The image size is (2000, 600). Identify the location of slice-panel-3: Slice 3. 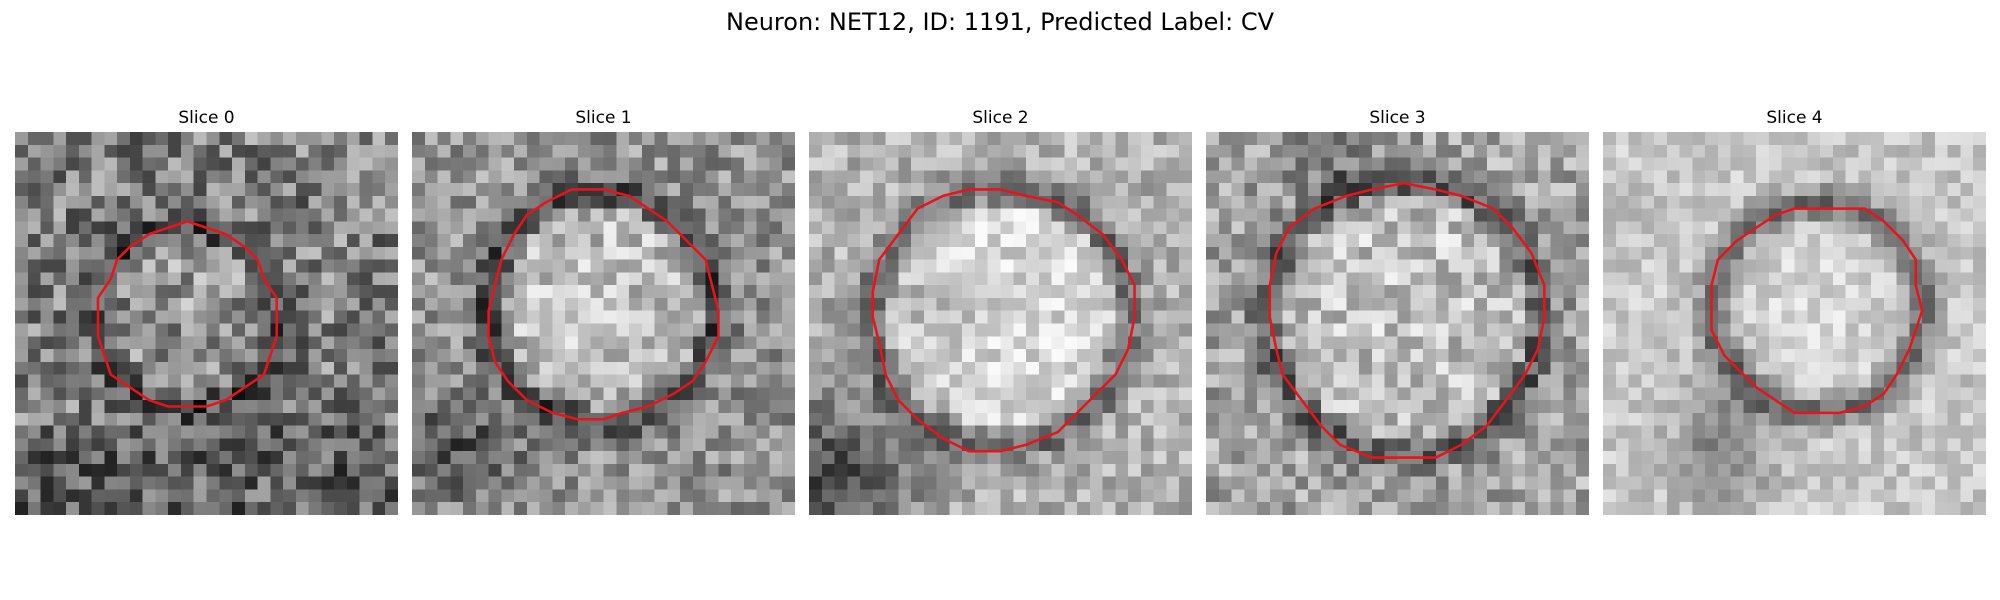
(1397, 311).